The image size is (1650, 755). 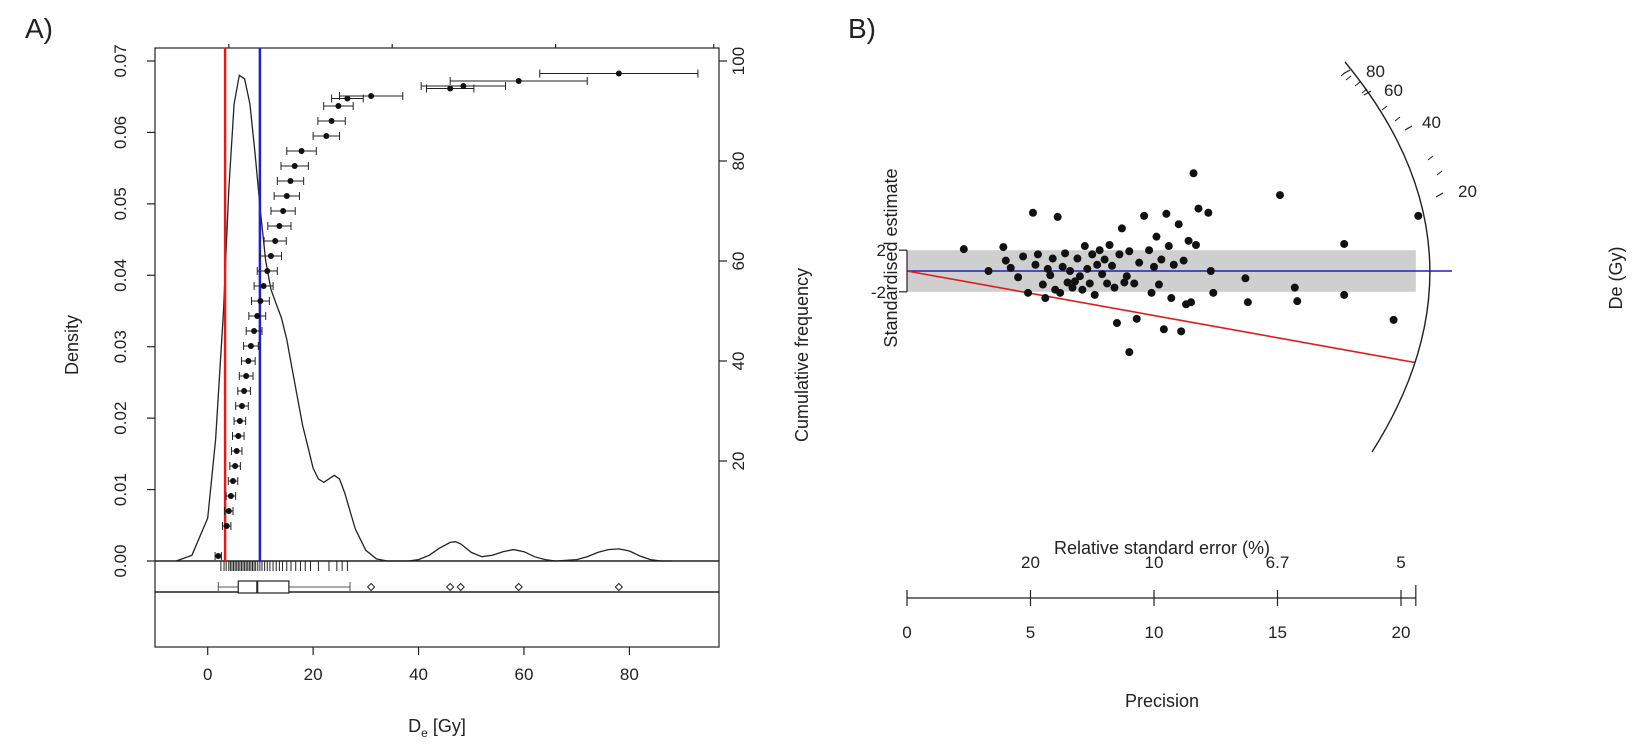 What do you see at coordinates (524, 674) in the screenshot?
I see `x-tick-label: 60` at bounding box center [524, 674].